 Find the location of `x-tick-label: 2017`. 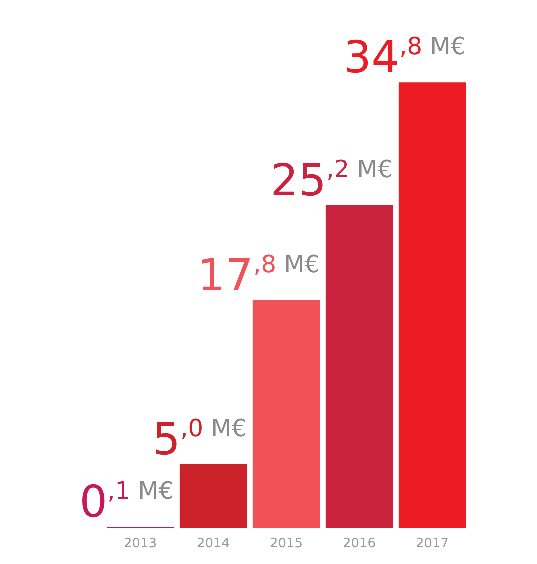

x-tick-label: 2017 is located at coordinates (433, 544).